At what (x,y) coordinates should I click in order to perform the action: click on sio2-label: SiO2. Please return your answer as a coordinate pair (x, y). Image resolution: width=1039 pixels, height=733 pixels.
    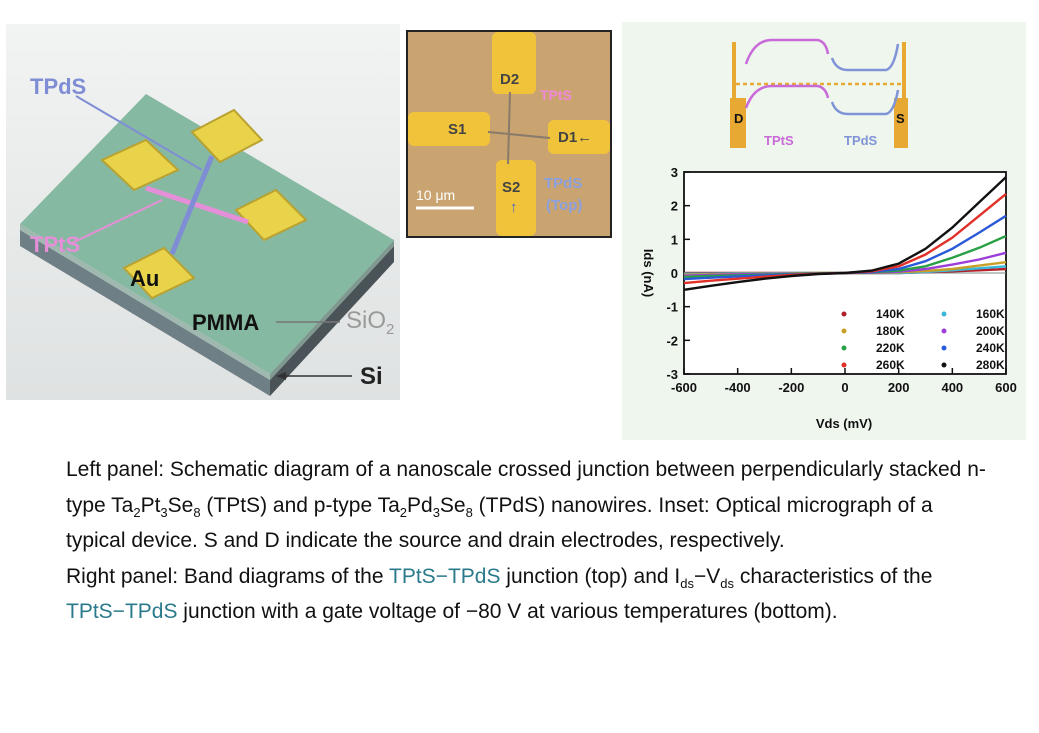
    Looking at the image, I should click on (370, 322).